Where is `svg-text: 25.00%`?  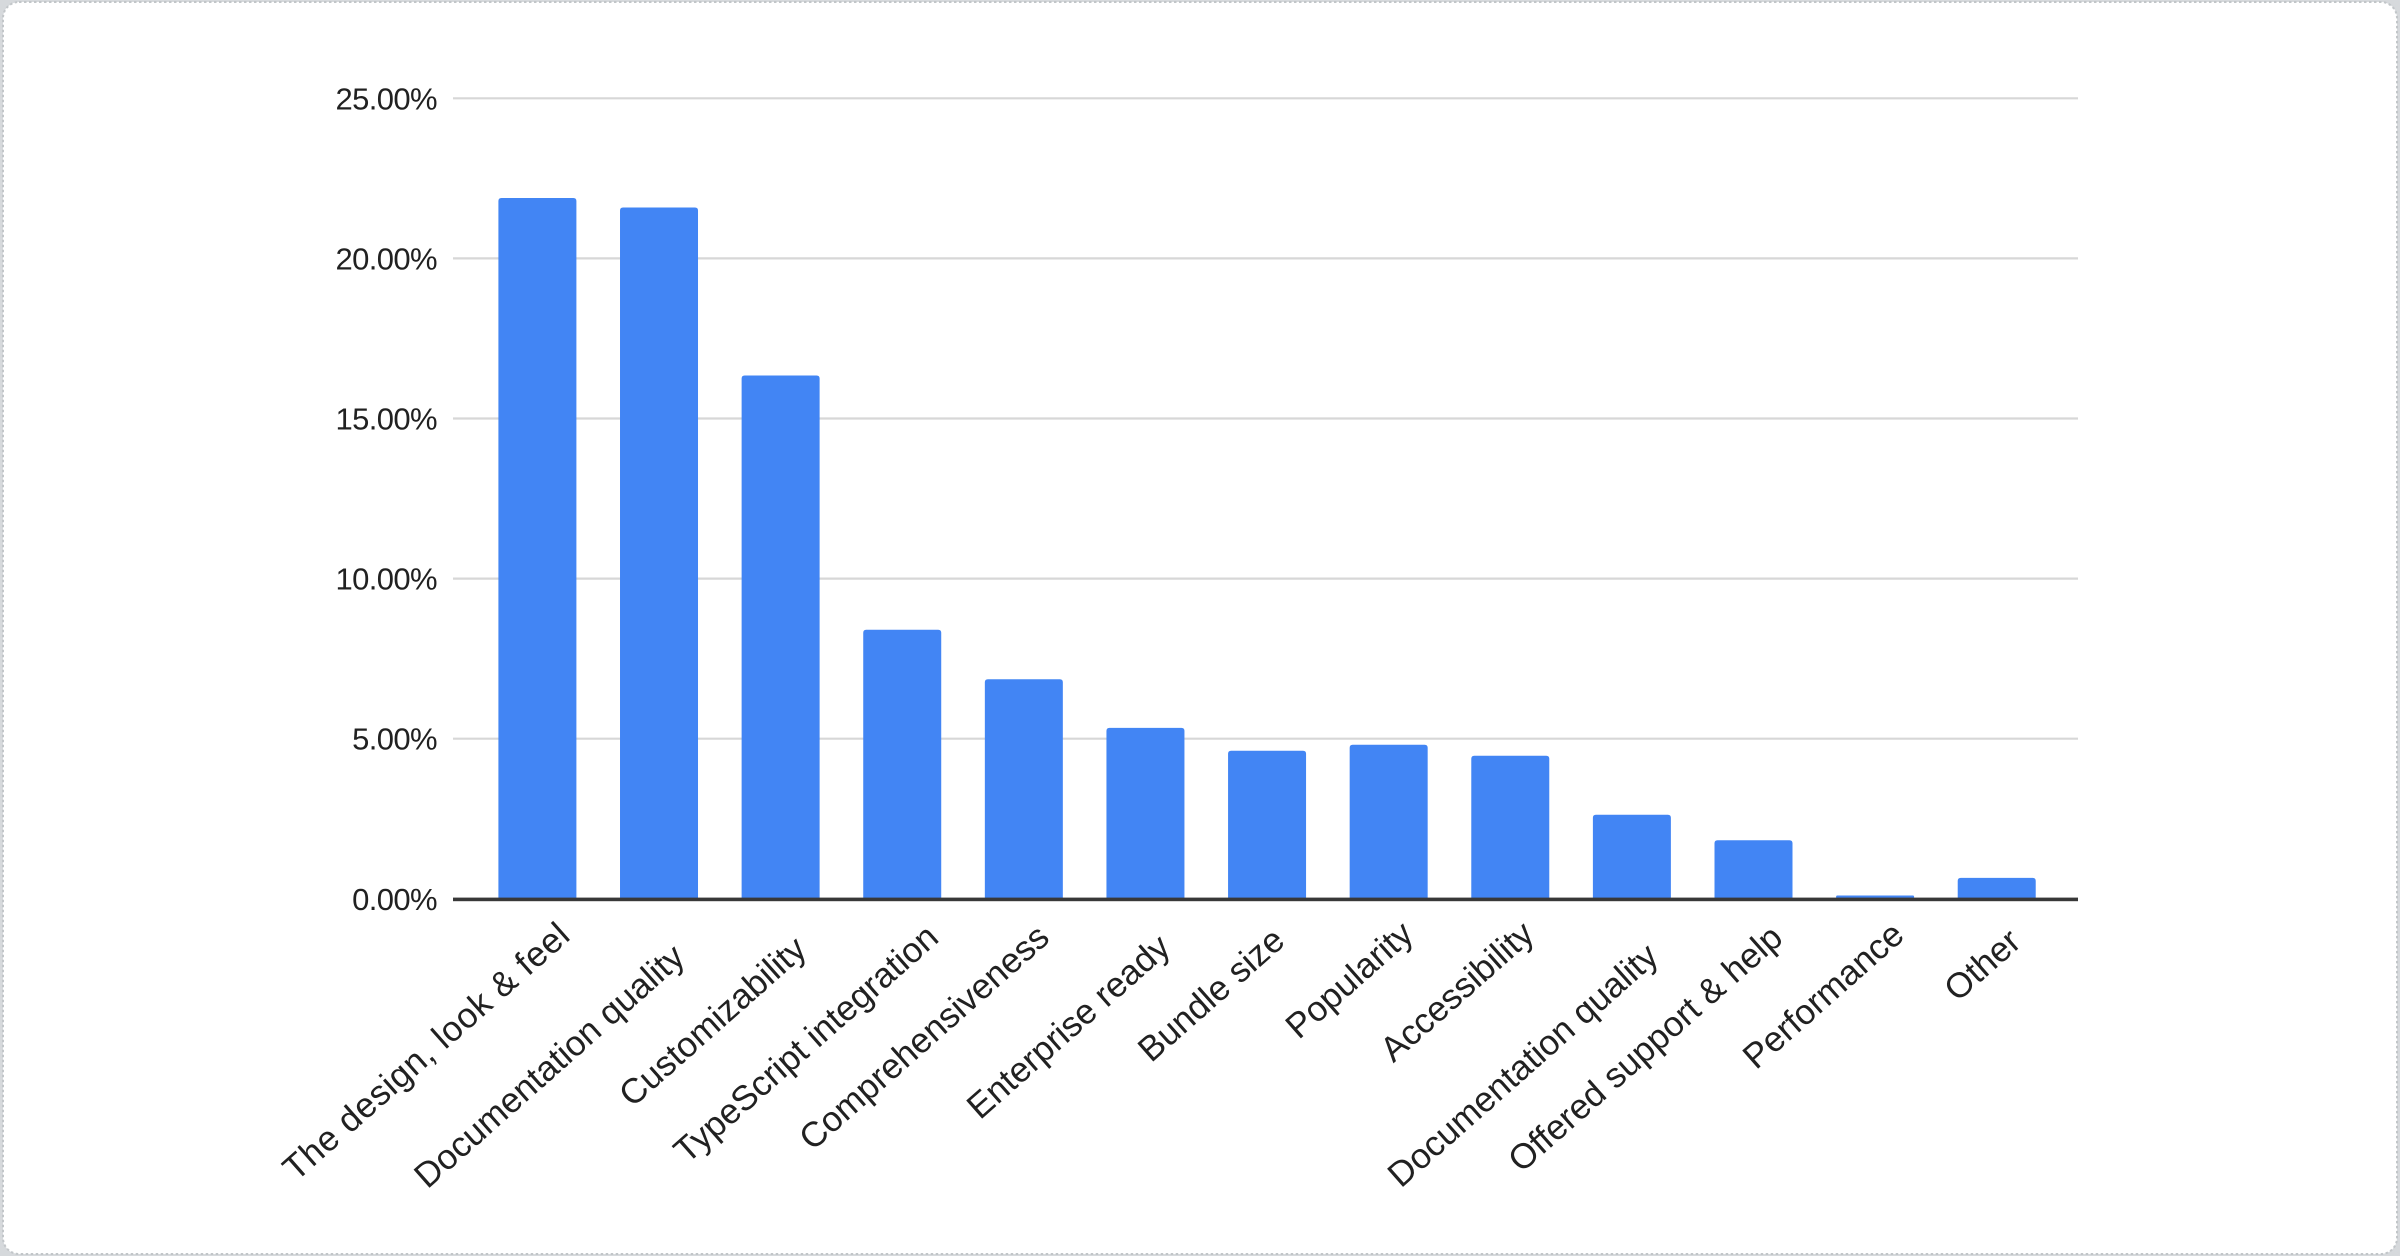 svg-text: 25.00% is located at coordinates (386, 98).